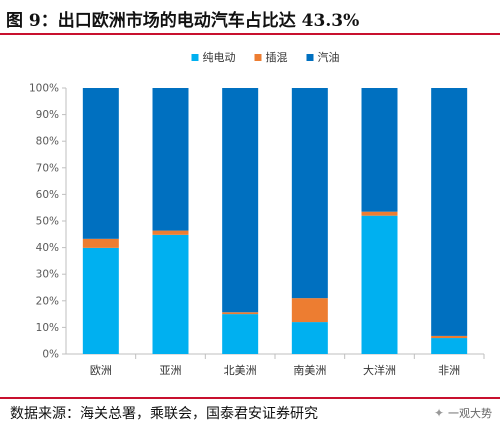  Describe the element at coordinates (470, 413) in the screenshot. I see `watermark-text: 一观大势` at that location.